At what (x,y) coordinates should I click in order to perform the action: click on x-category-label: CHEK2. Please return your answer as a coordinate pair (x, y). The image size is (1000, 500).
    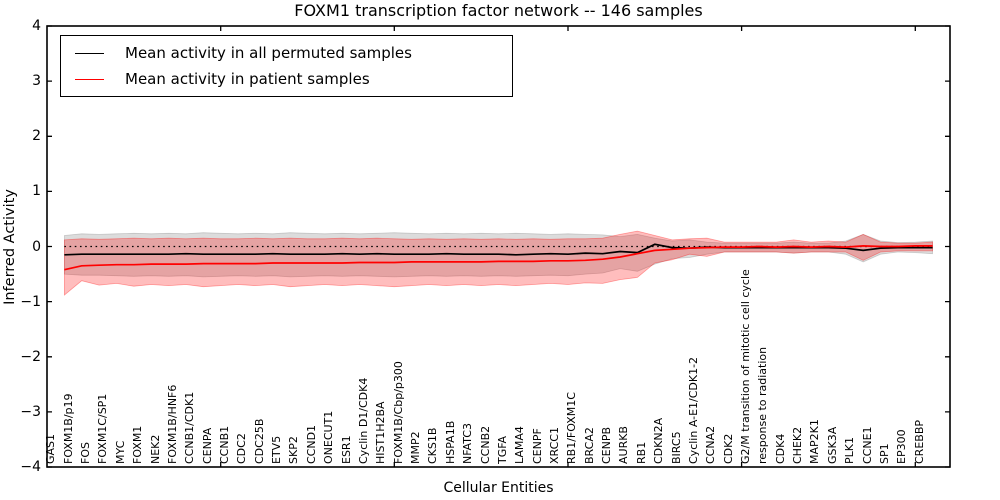
    Looking at the image, I should click on (798, 445).